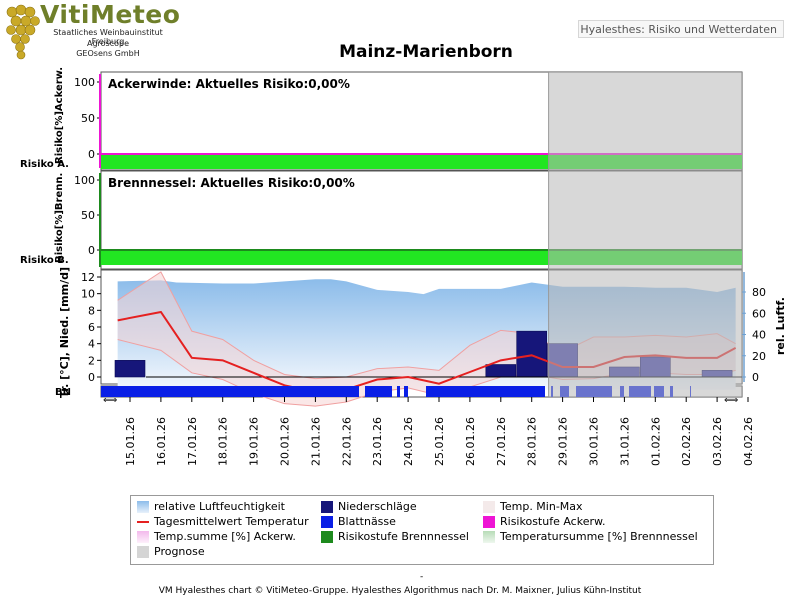 The image size is (800, 600). Describe the element at coordinates (489, 522) in the screenshot. I see `risk-ackerwinde-swatch` at that location.